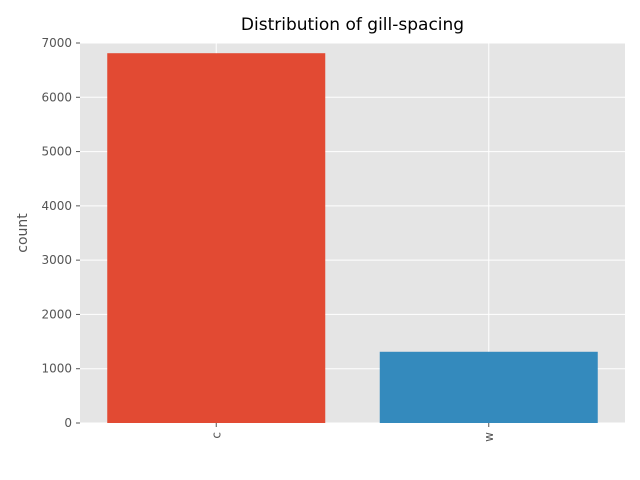 This screenshot has width=640, height=480. Describe the element at coordinates (60, 233) in the screenshot. I see `y-axis: 0 1000 2000 3000 4000 5000 6000 7000` at that location.